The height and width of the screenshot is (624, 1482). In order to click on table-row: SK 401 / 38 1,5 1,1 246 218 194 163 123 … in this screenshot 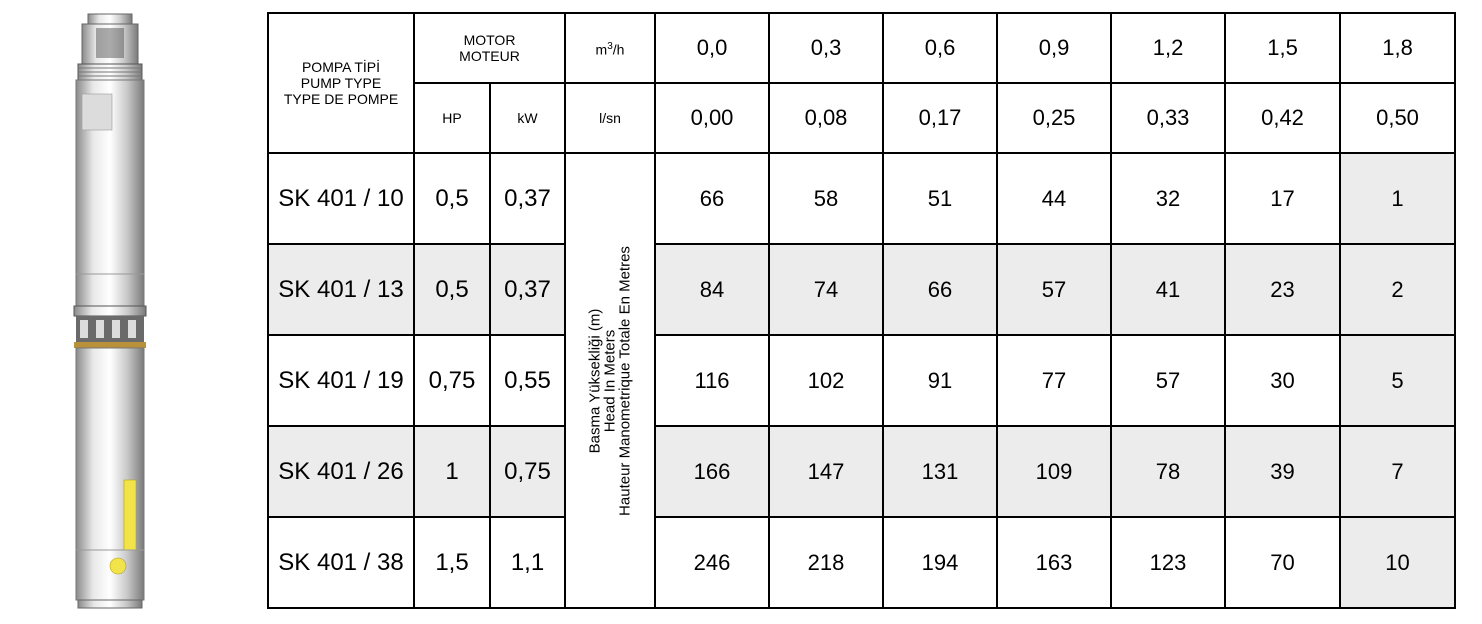, I will do `click(862, 562)`.